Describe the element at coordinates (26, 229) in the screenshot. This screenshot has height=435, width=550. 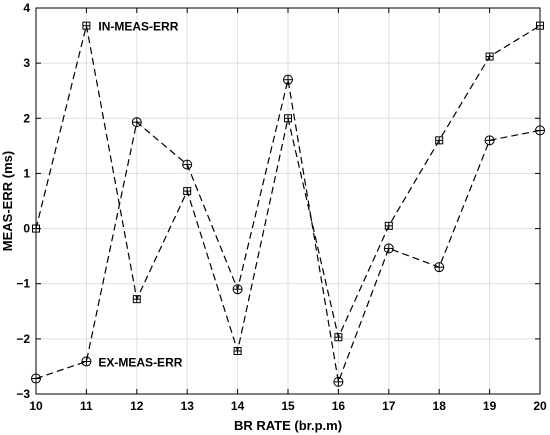
I see `y-tick-label: 0` at that location.